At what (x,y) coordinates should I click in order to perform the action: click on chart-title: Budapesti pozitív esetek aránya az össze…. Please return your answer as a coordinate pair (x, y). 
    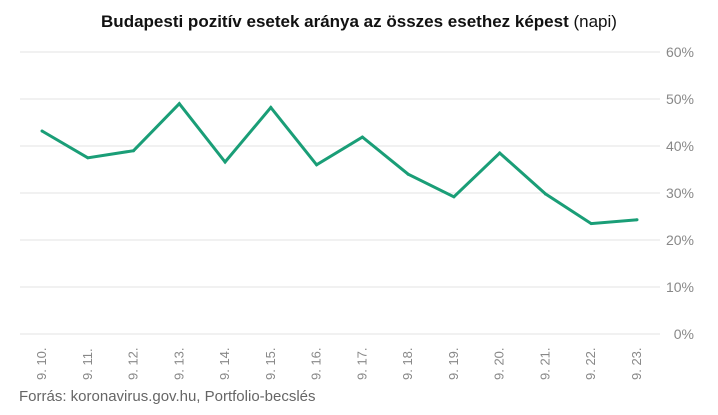
    Looking at the image, I should click on (359, 22).